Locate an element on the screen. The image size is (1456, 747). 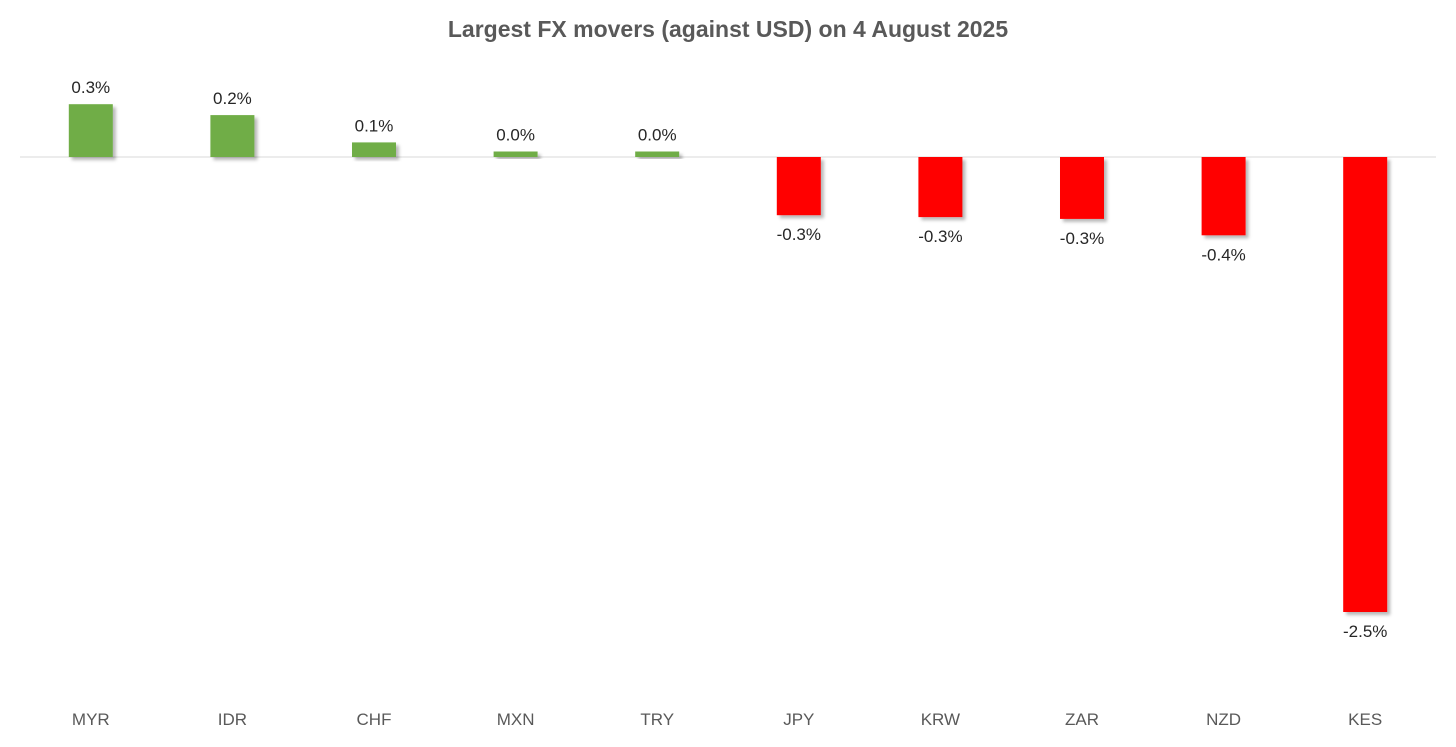
bar-kes is located at coordinates (1365, 384).